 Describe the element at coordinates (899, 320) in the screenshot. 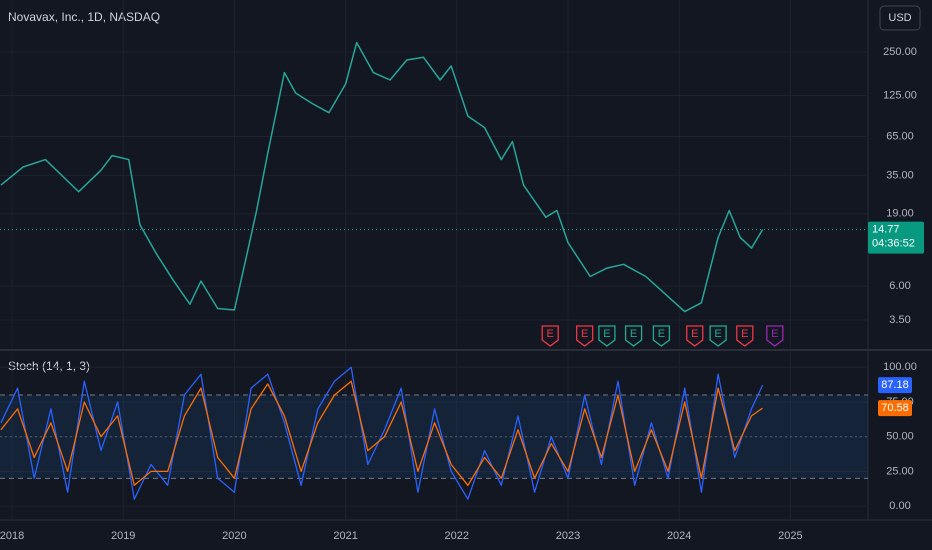

I see `y-tick-label: 3.50` at that location.